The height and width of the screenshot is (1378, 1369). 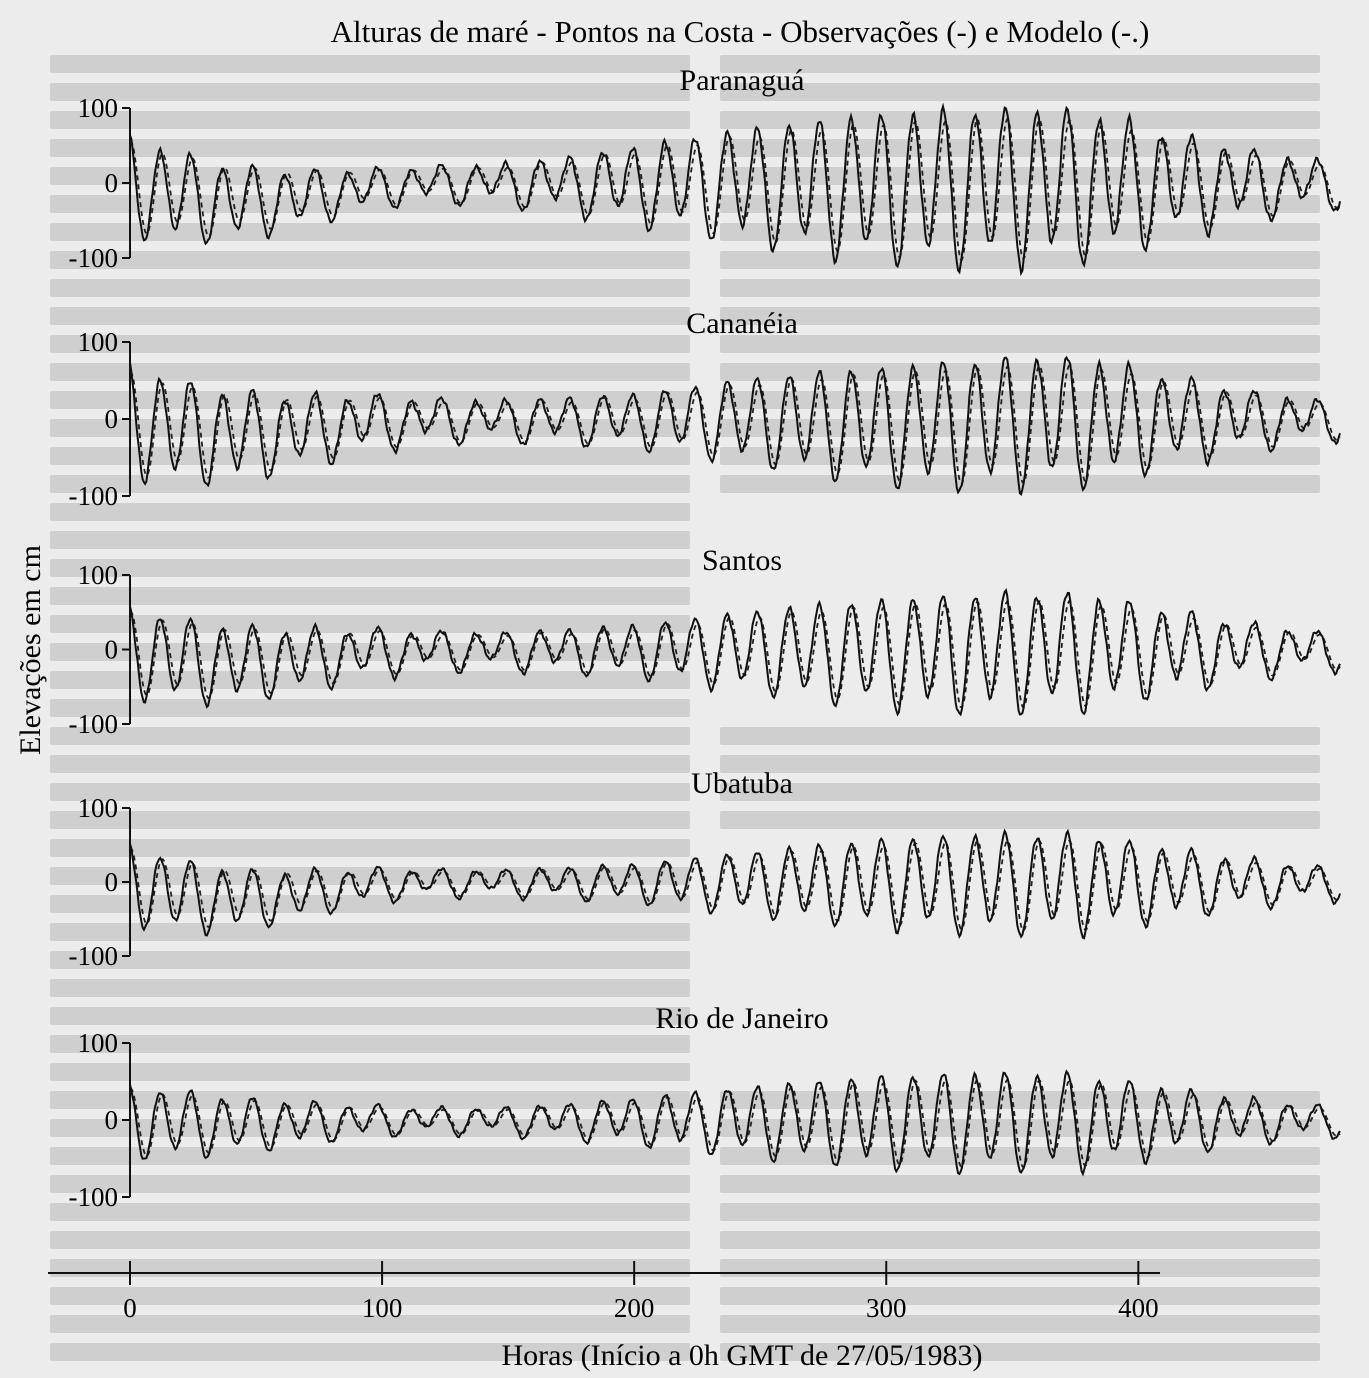 I want to click on panel-title: Santos, so click(x=742, y=560).